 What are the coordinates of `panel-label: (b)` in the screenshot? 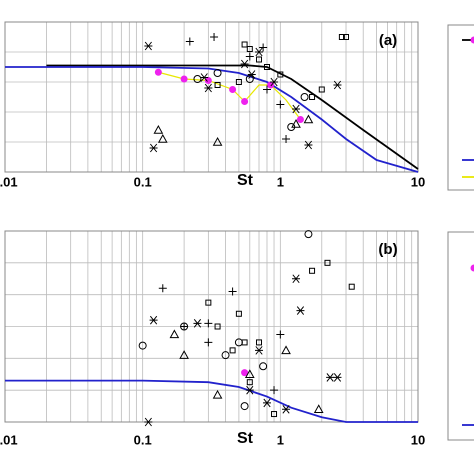 It's located at (387, 249).